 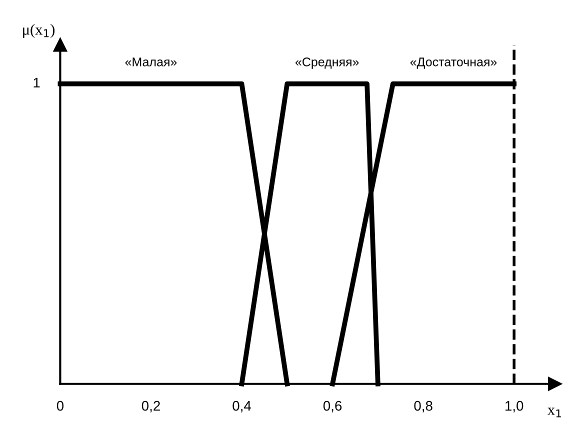 I want to click on series-label: «Малая», so click(x=151, y=62).